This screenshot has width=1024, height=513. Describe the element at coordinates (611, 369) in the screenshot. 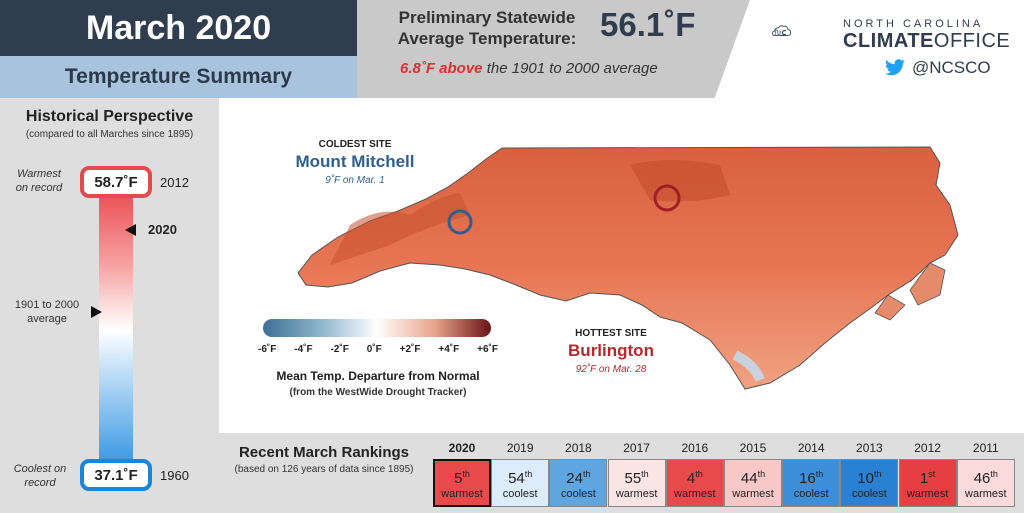

I see `hottest-site-detail: 92˚F on Mar. 28` at that location.